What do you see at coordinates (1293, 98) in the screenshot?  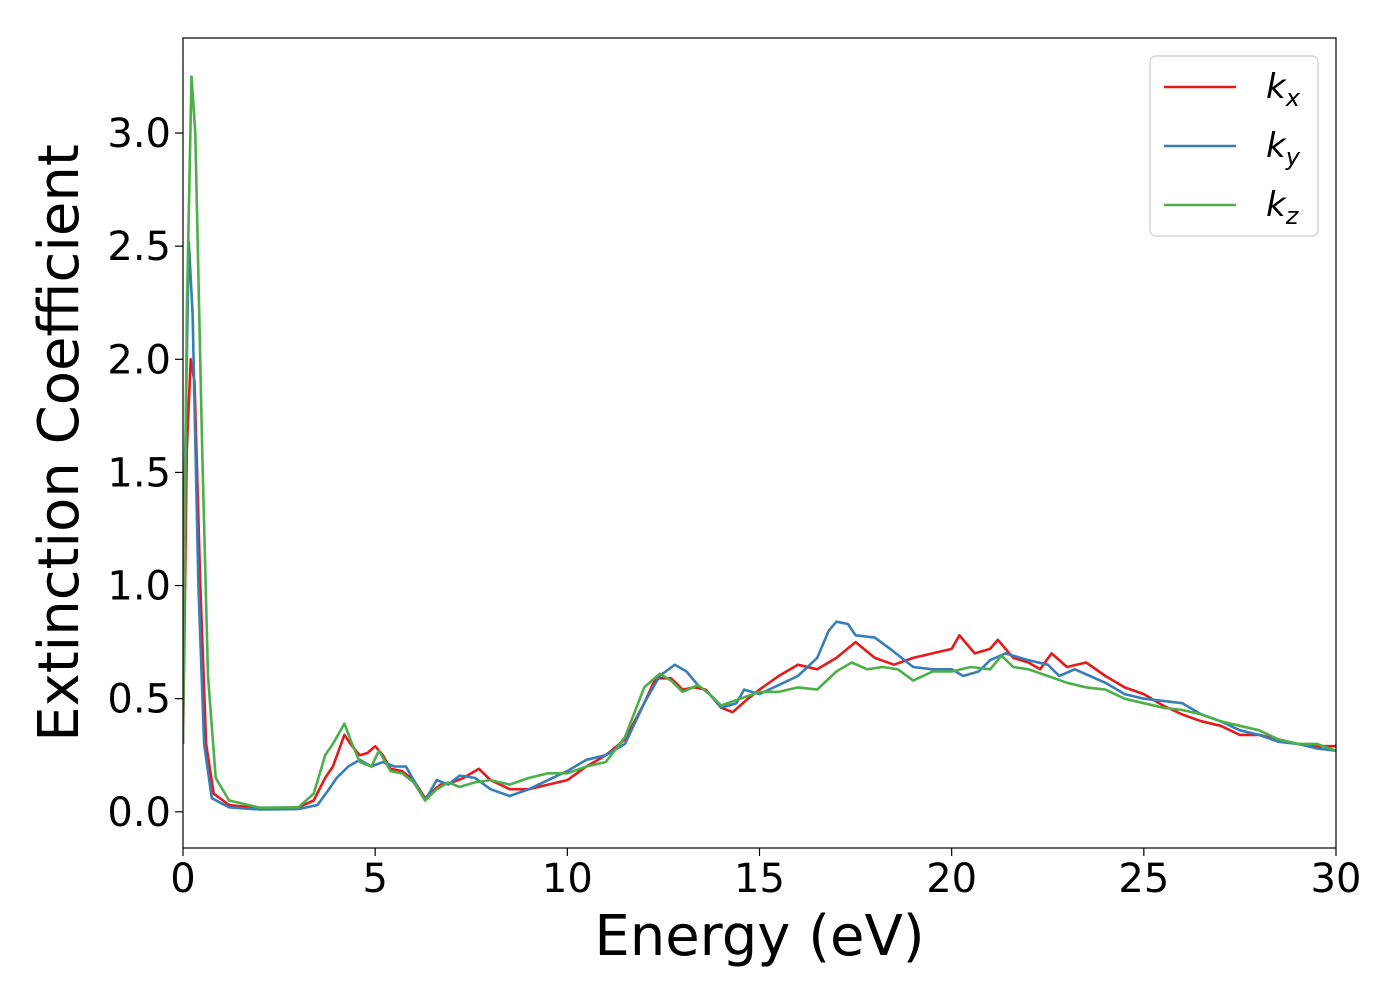 I see `legend-label-subscript: x` at bounding box center [1293, 98].